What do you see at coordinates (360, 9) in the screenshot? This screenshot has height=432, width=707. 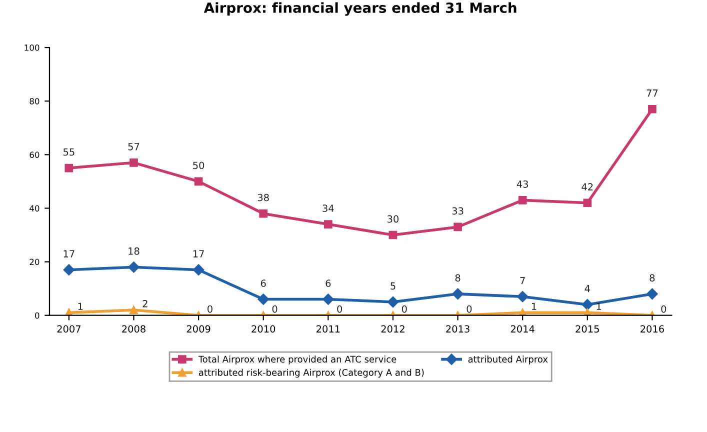 I see `chart-title: Airprox: financial years ended 31 March` at bounding box center [360, 9].